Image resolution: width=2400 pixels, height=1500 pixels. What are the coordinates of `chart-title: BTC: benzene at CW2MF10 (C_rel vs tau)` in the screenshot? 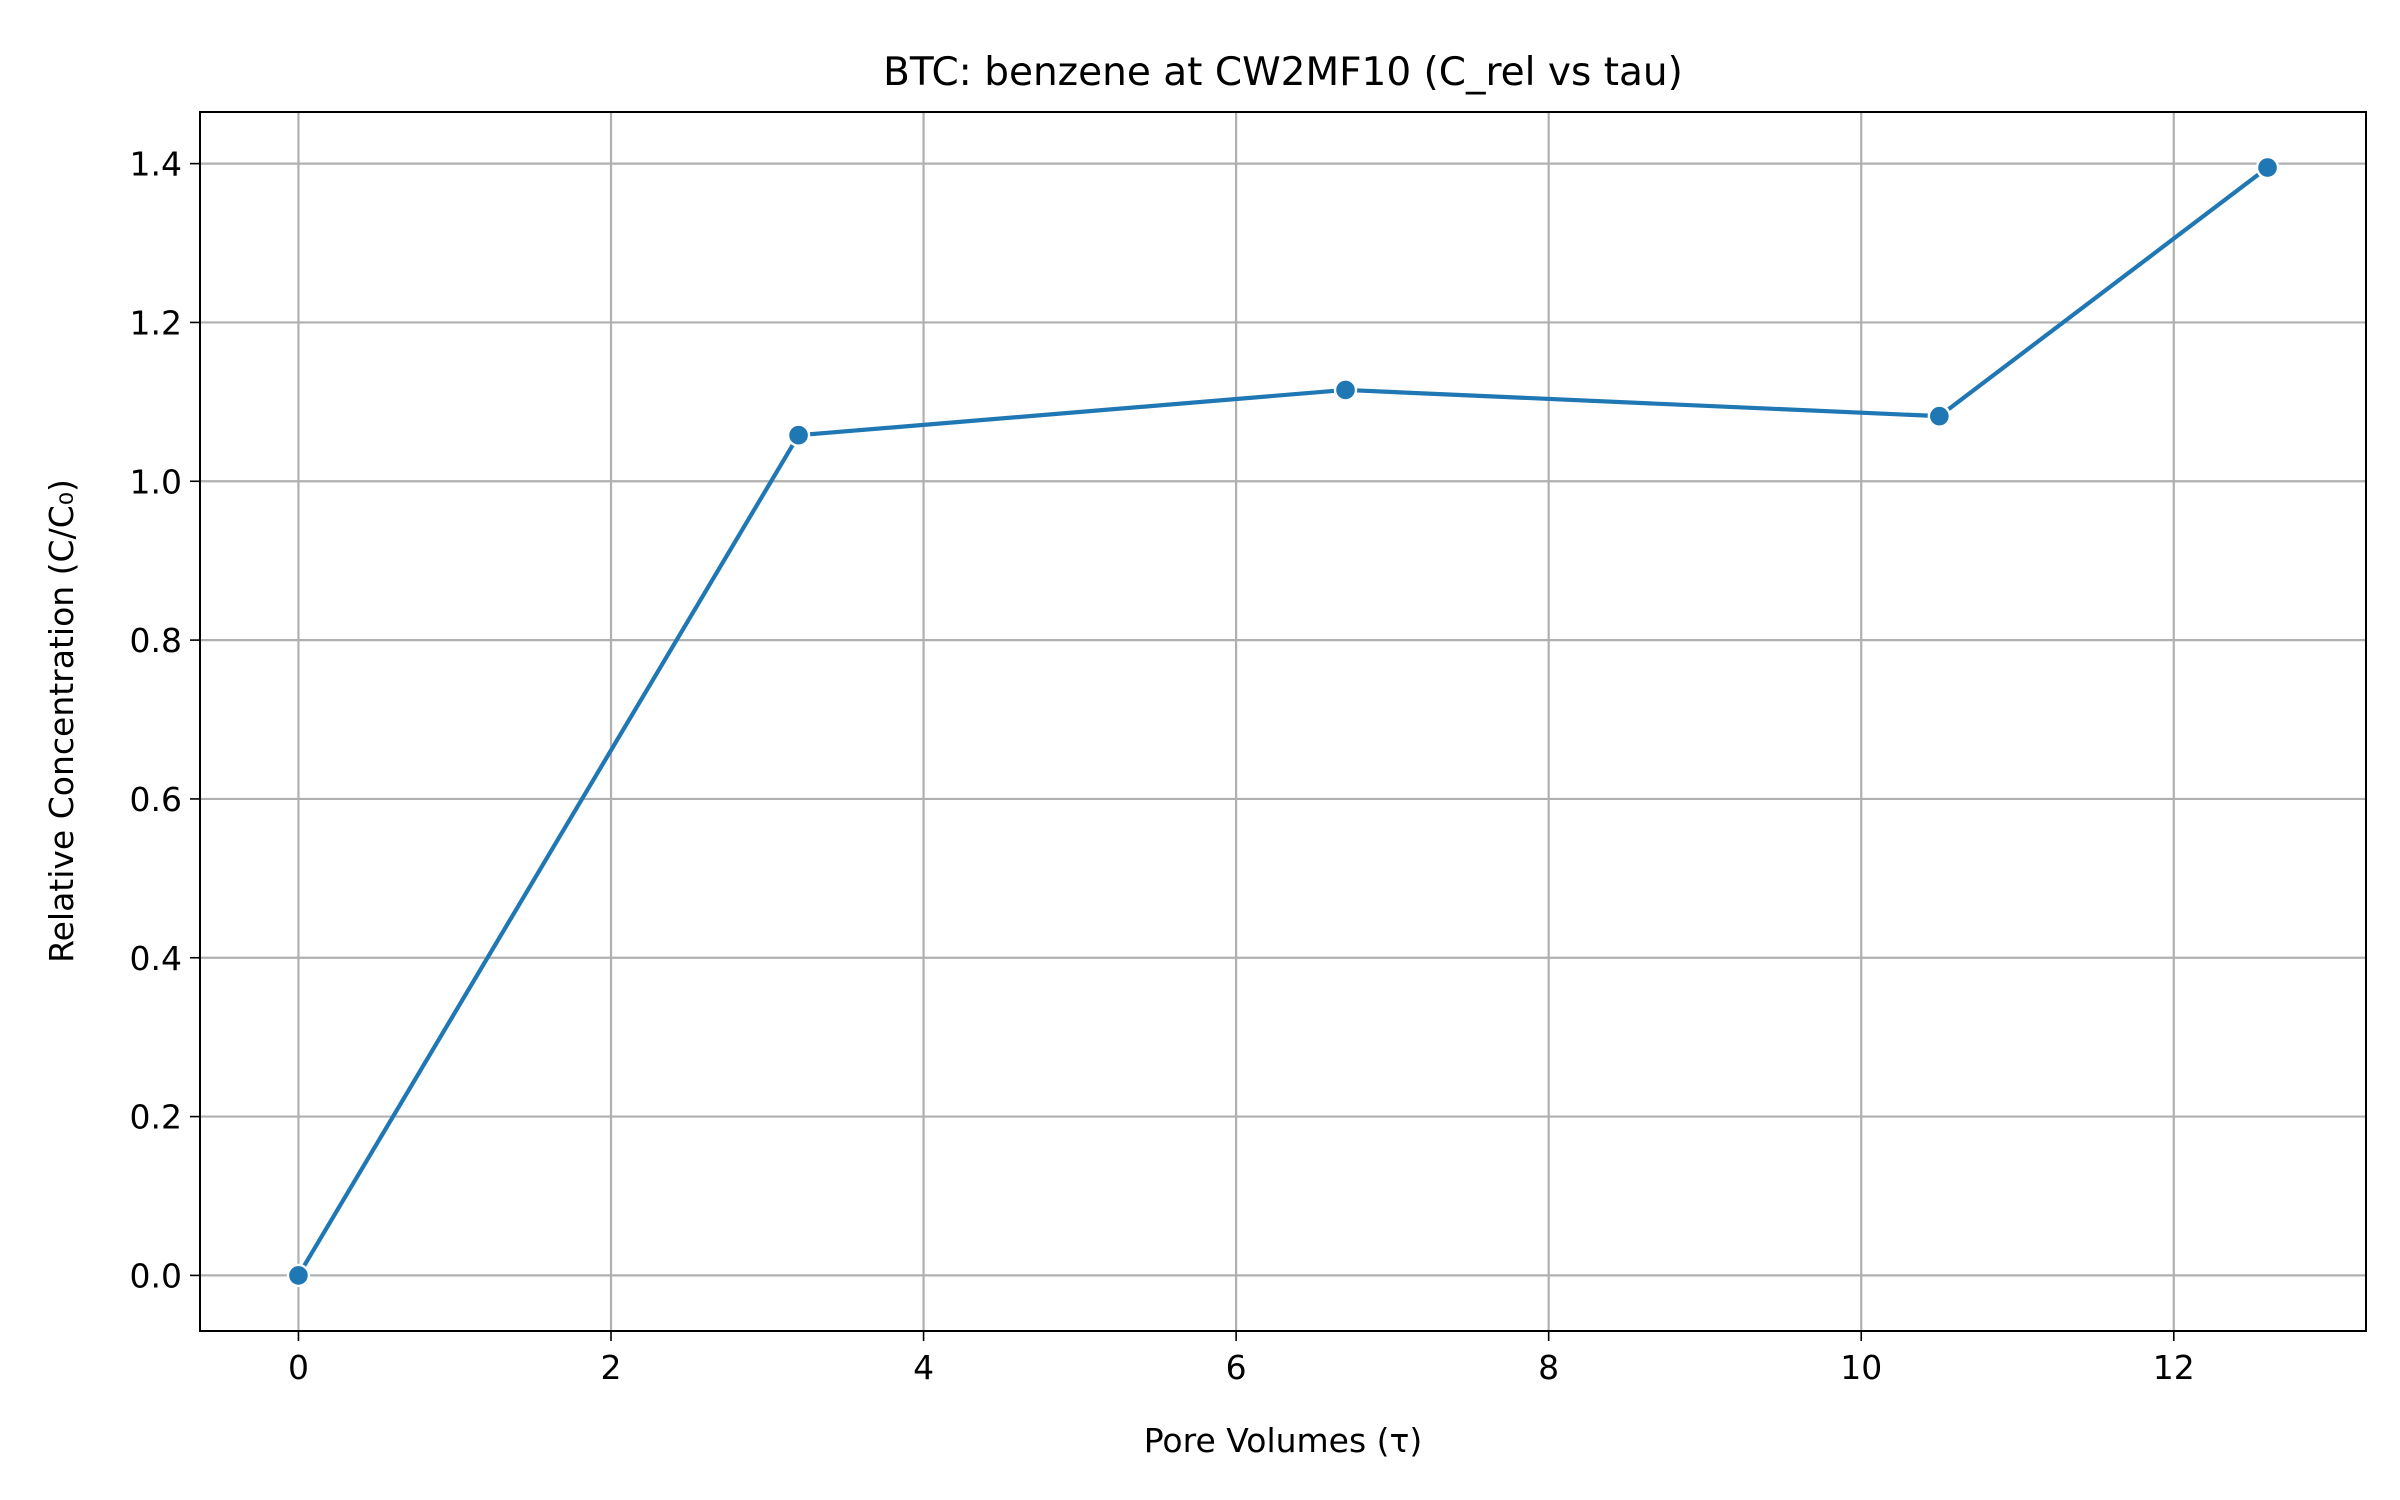 It's located at (1283, 72).